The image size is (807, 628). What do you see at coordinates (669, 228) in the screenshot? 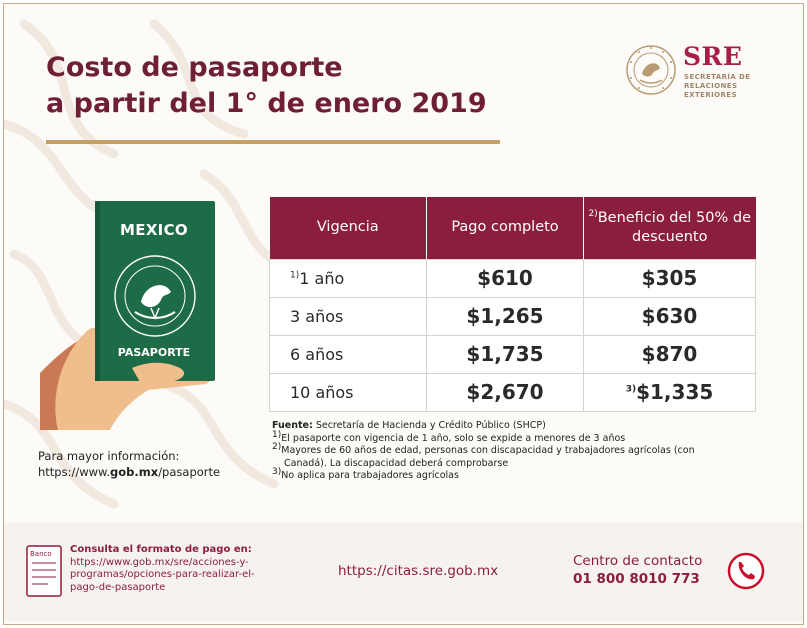
I see `header-beneficio: 2)Beneficio del 50% de descuento` at bounding box center [669, 228].